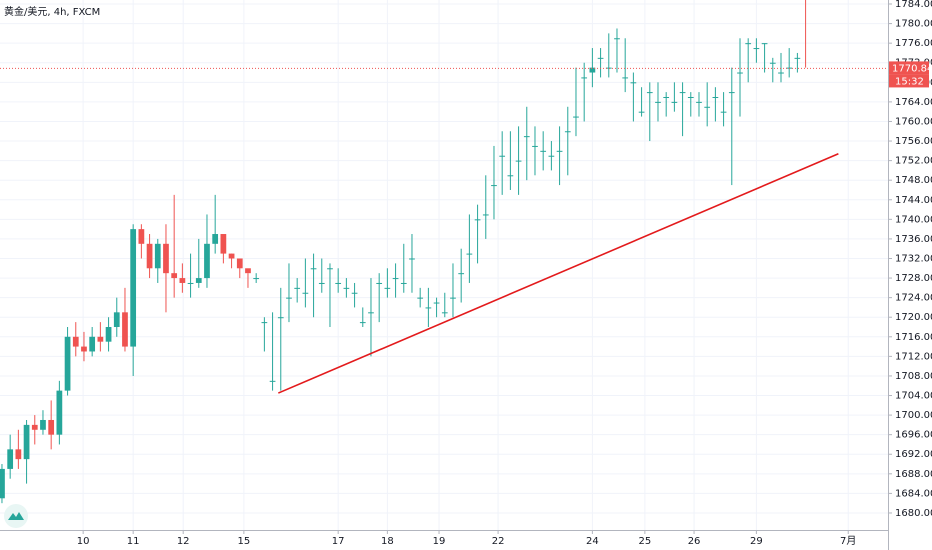  What do you see at coordinates (913, 337) in the screenshot?
I see `y-tick-label: 1716.00` at bounding box center [913, 337].